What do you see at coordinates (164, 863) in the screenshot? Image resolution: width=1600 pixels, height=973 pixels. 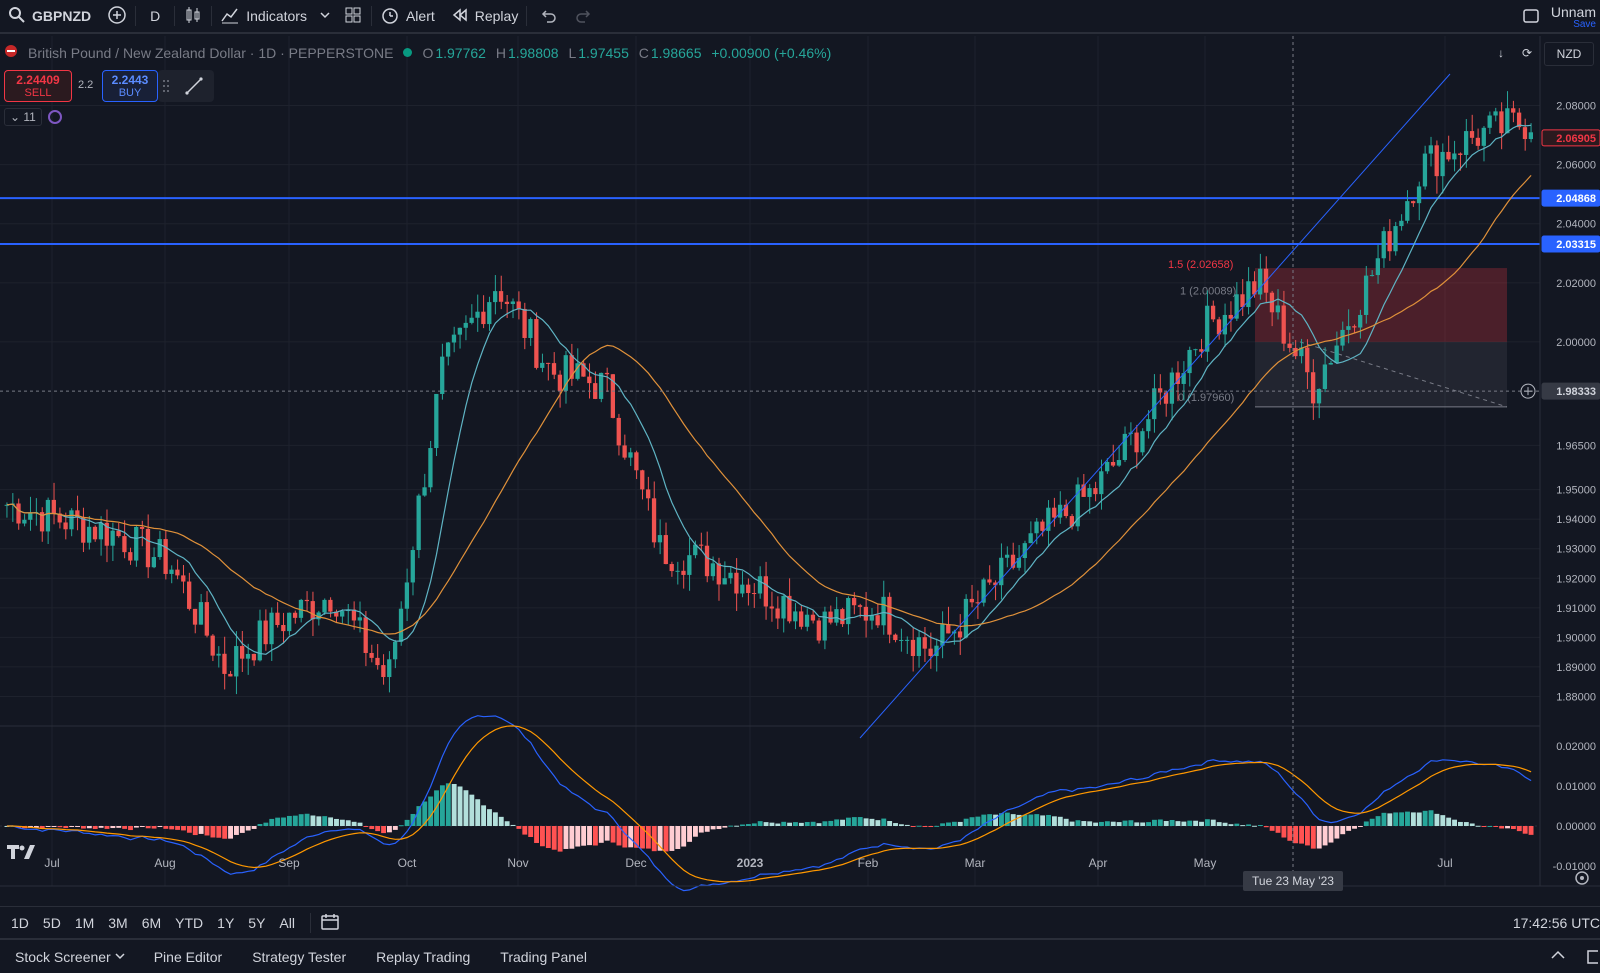 I see `time-tick-label: Aug` at bounding box center [164, 863].